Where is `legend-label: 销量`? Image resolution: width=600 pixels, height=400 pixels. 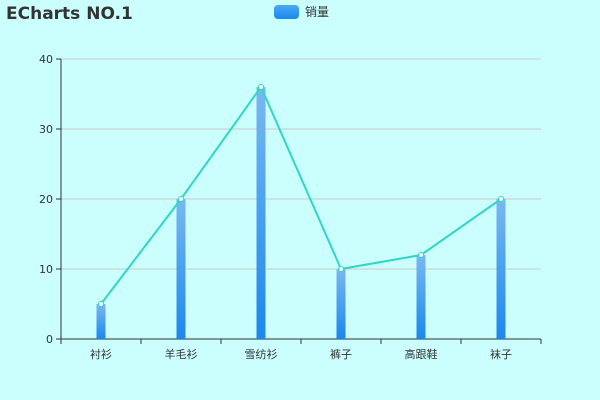
legend-label: 销量 is located at coordinates (317, 12).